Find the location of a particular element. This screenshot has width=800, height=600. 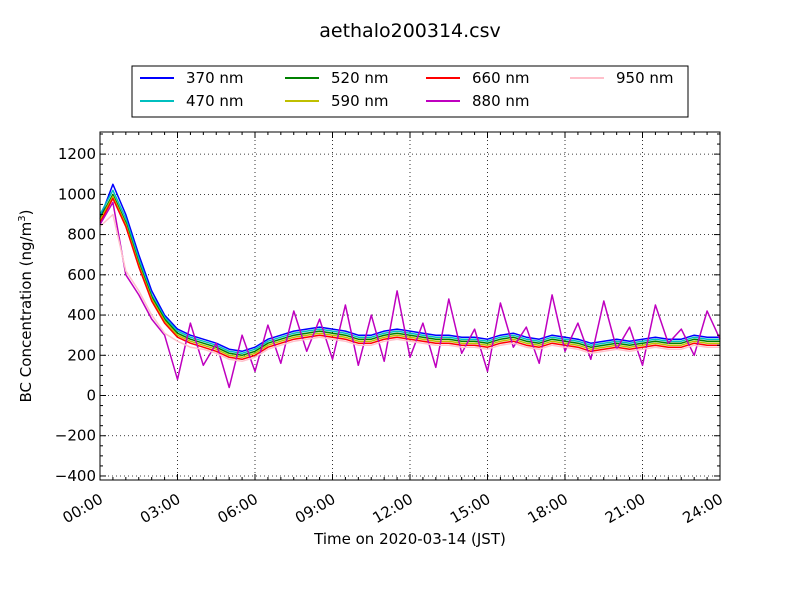

legend-label-2: 520 nm is located at coordinates (360, 78).